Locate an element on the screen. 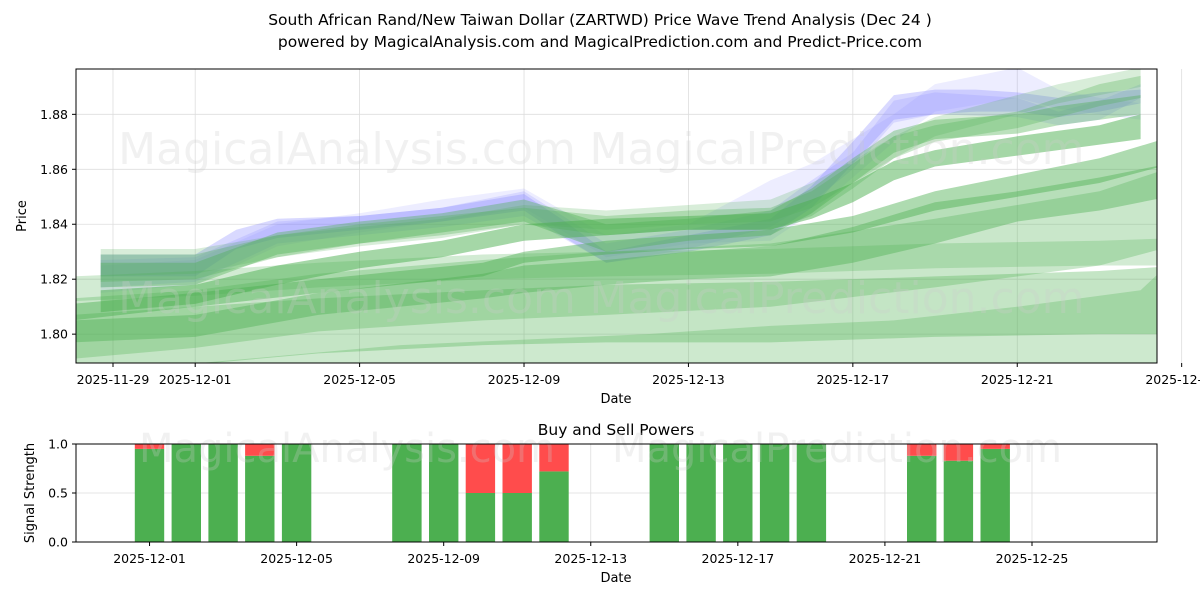 This screenshot has height=600, width=1200. price-x-axis-label: Date is located at coordinates (615, 399).